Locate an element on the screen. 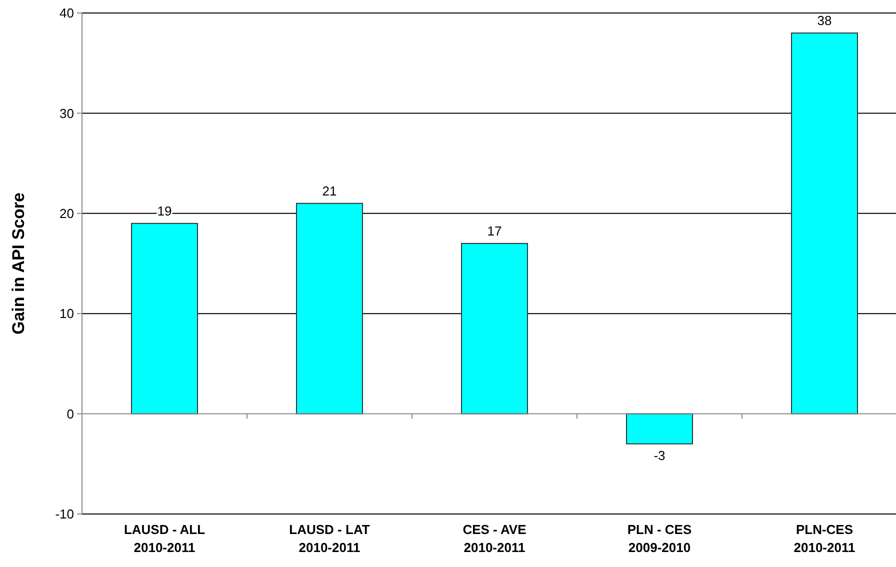  y-tick-label: -10 is located at coordinates (64, 514).